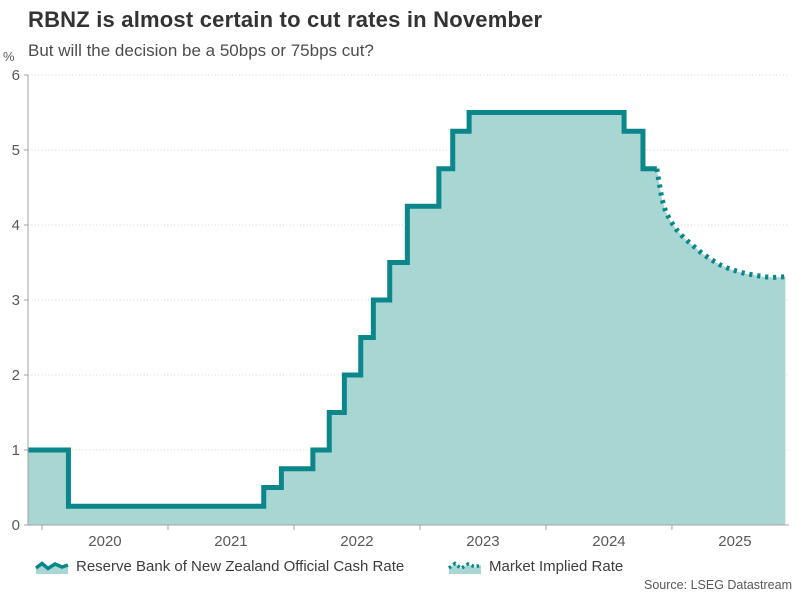 The image size is (801, 601). Describe the element at coordinates (720, 224) in the screenshot. I see `market-implied-rate-line` at that location.